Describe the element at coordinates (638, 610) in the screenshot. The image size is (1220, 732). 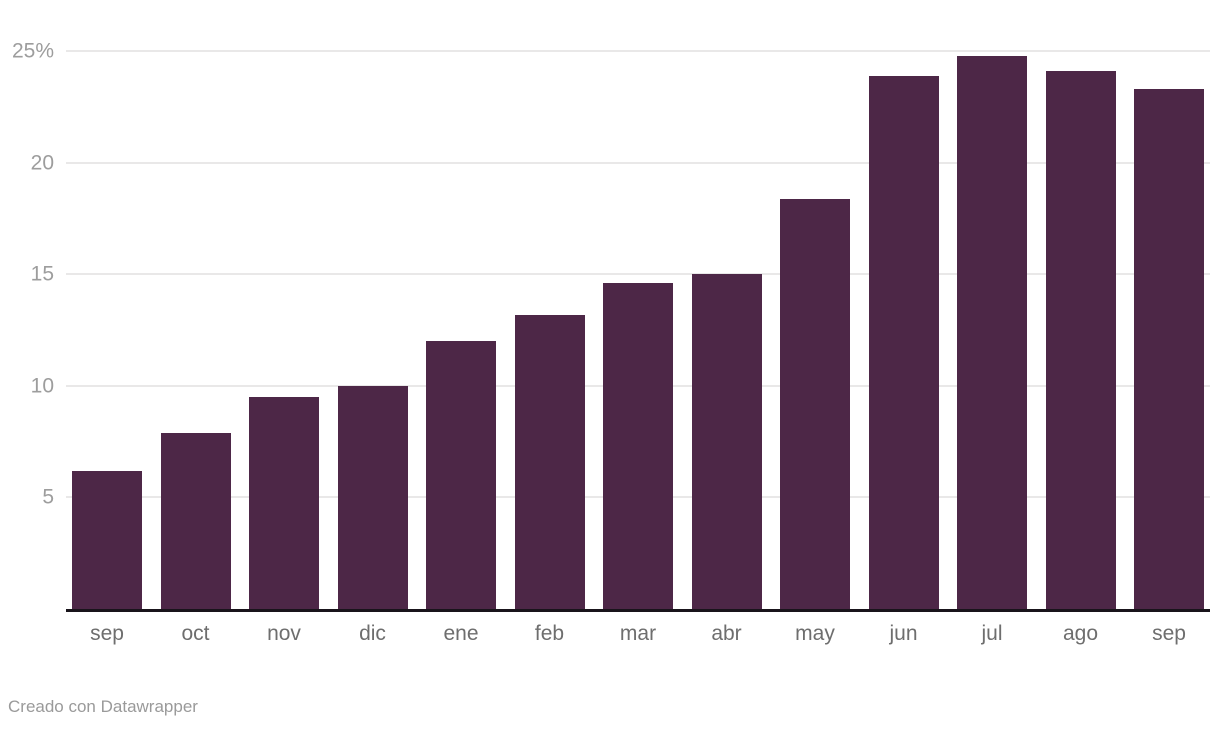
I see `x-axis-line` at that location.